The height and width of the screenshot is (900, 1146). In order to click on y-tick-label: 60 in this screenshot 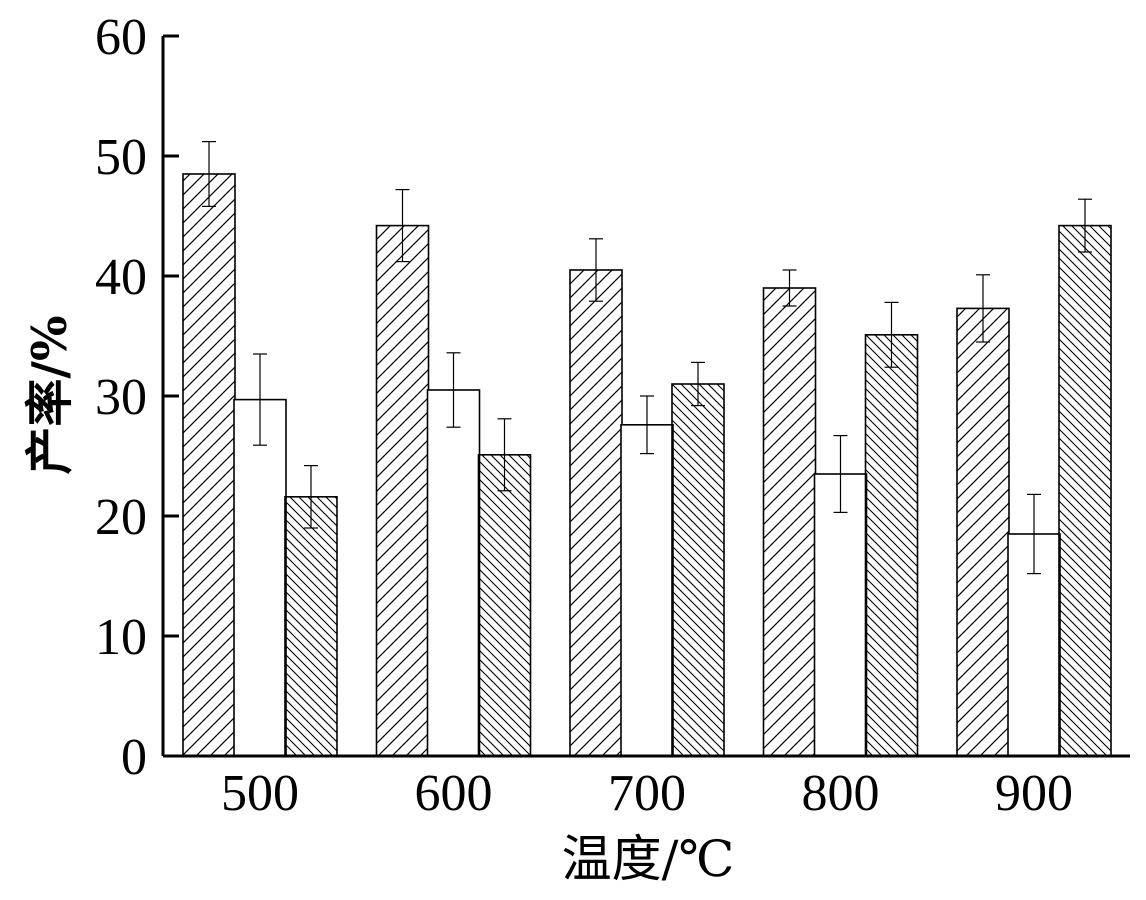, I will do `click(121, 37)`.